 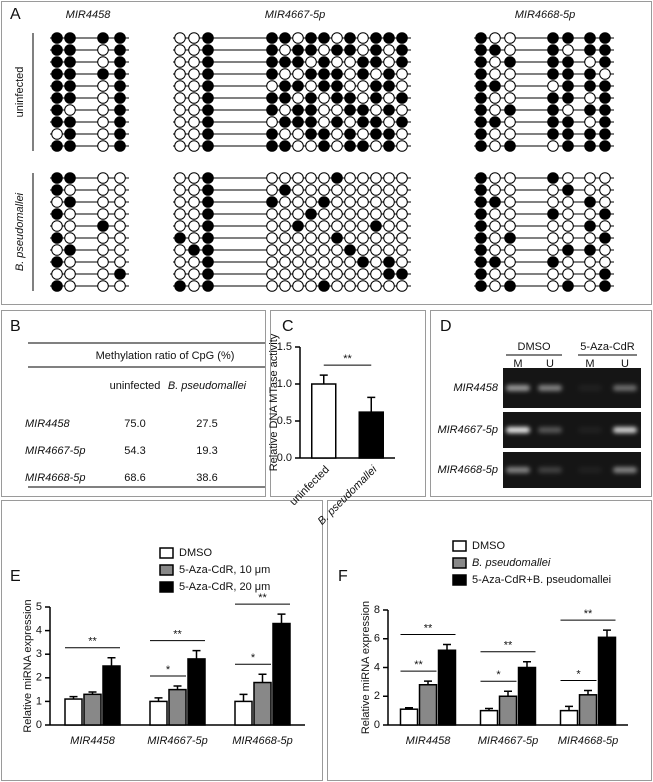 I want to click on panel-label: C, so click(x=288, y=326).